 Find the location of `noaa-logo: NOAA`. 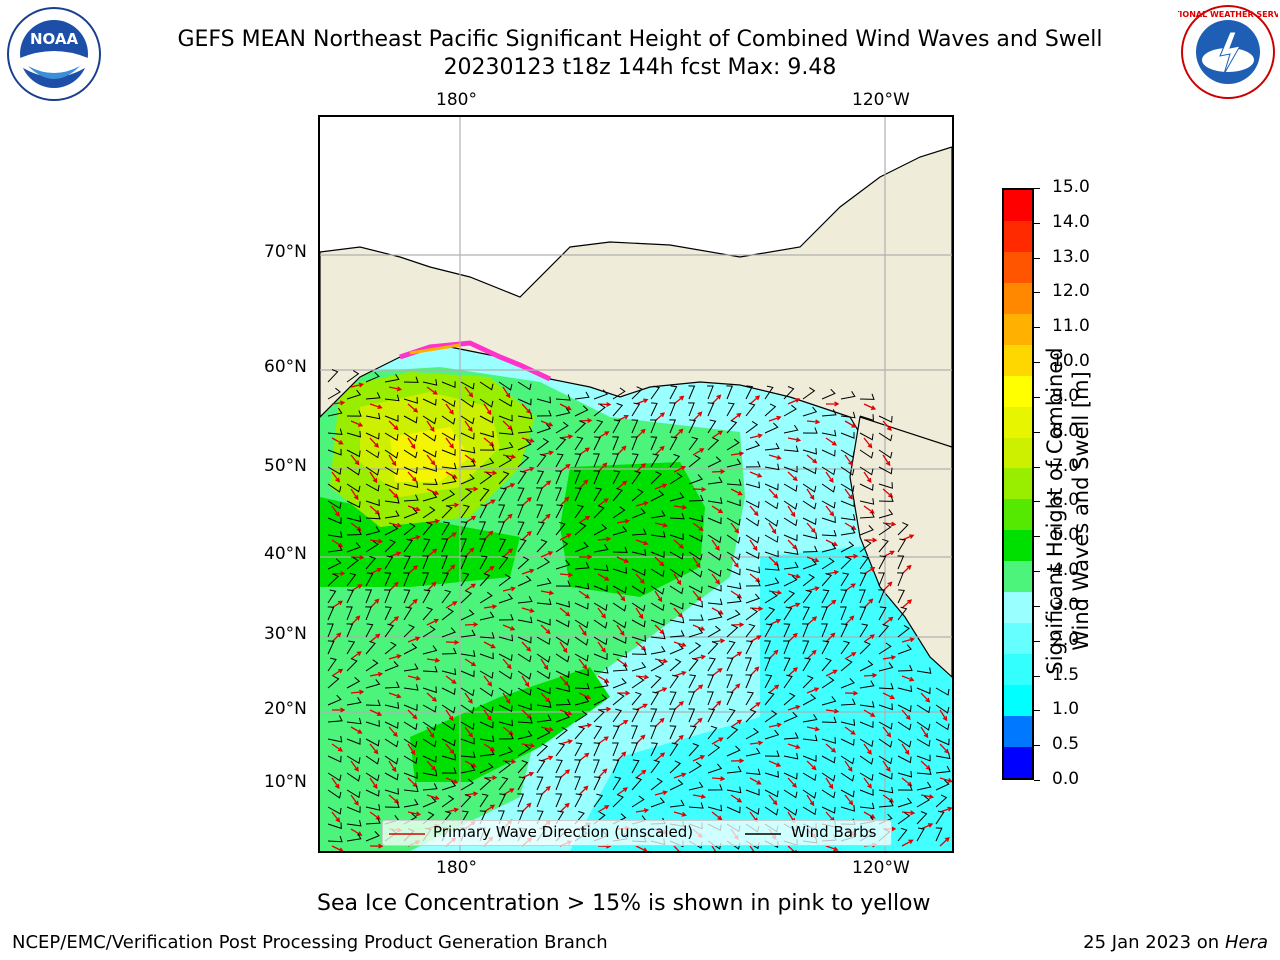

noaa-logo: NOAA is located at coordinates (54, 54).